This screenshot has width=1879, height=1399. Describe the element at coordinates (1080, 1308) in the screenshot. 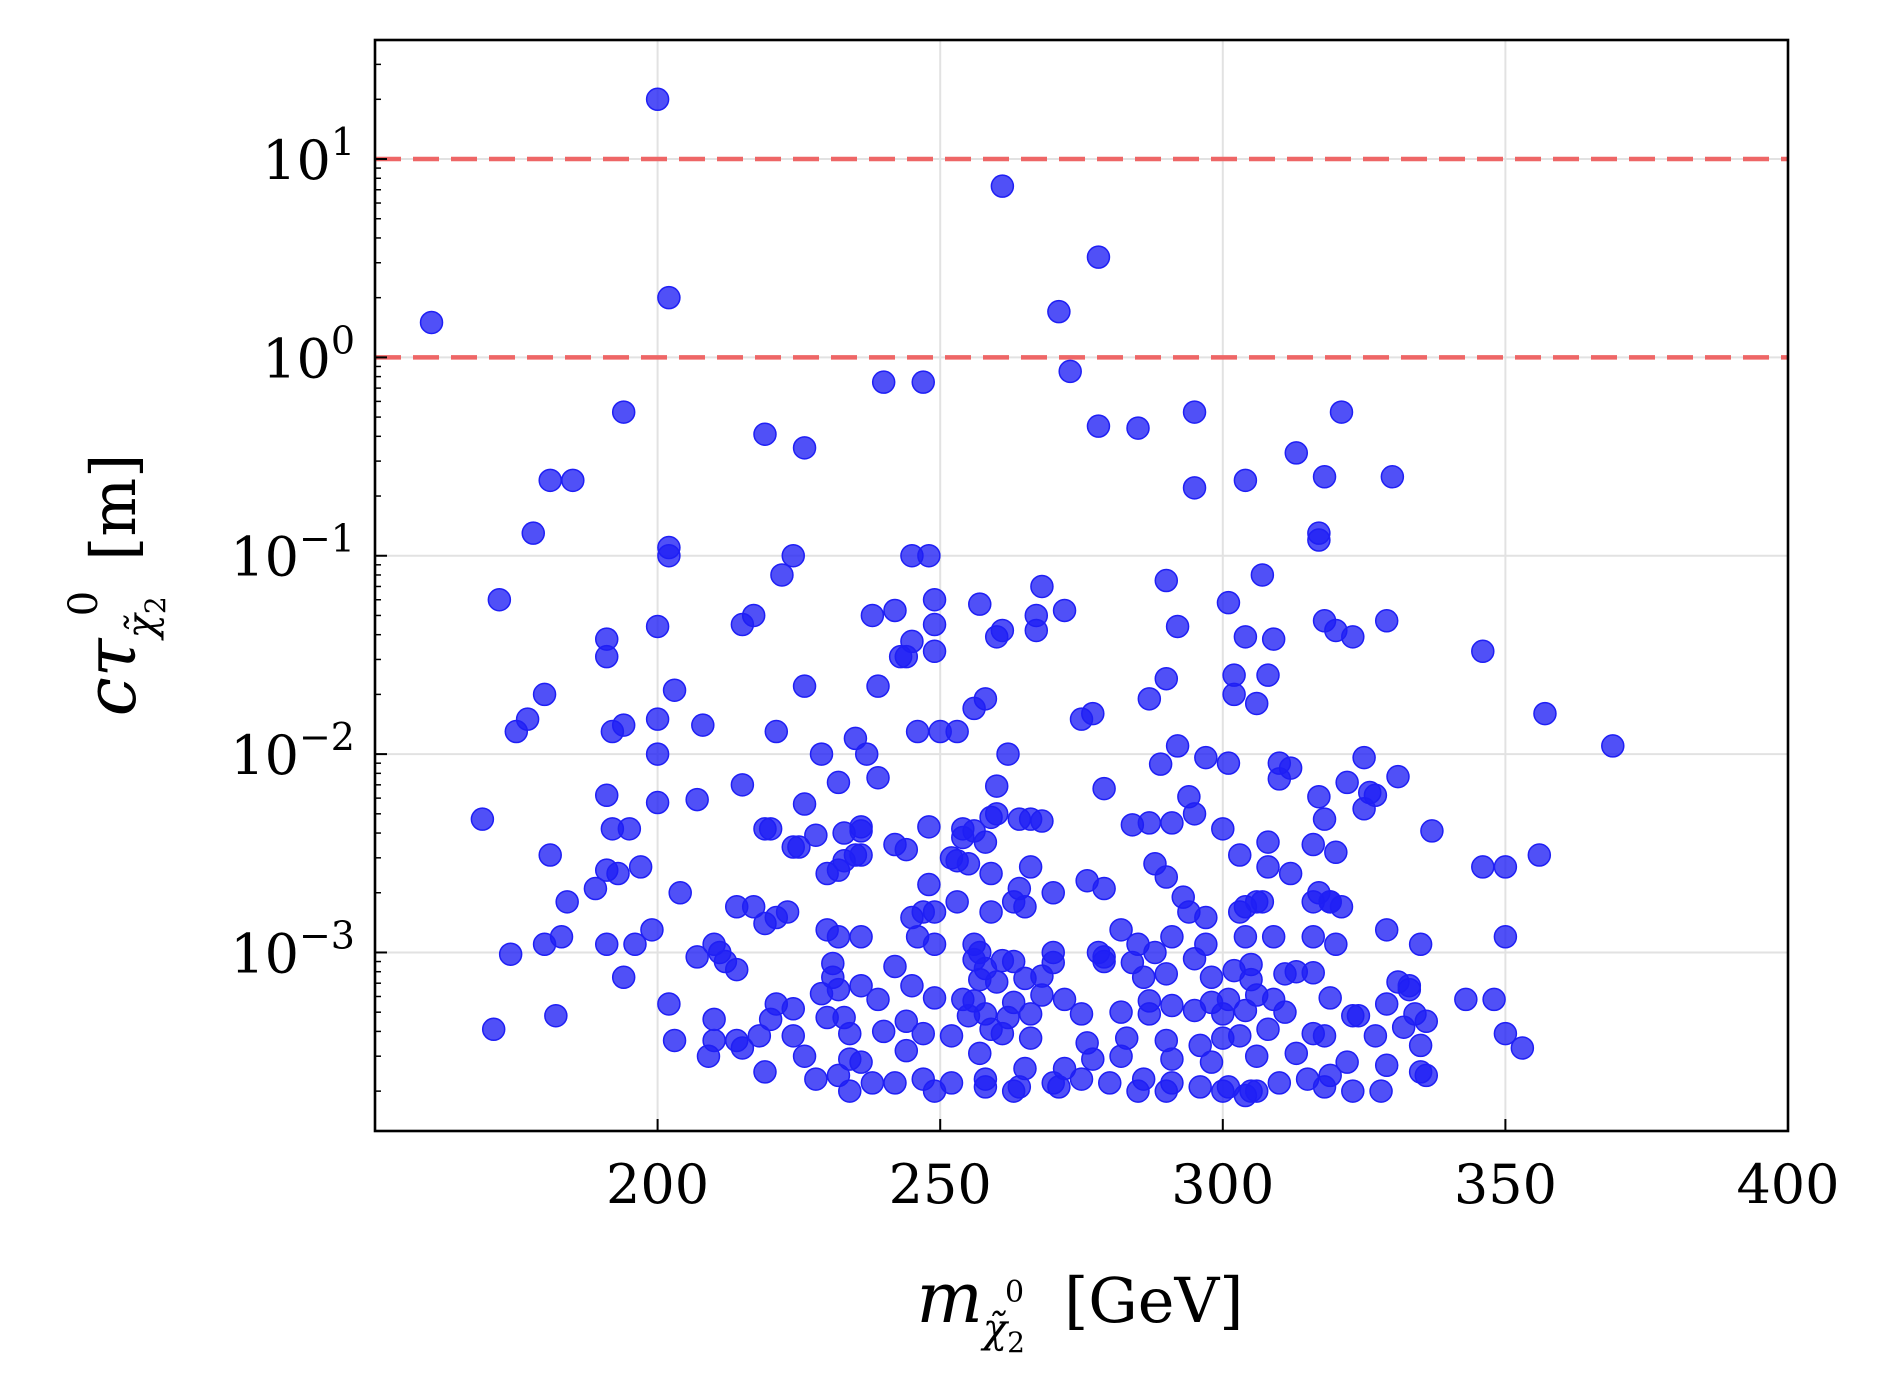

I see `x-axis-label: mχ̃2 0 [GeV]` at that location.